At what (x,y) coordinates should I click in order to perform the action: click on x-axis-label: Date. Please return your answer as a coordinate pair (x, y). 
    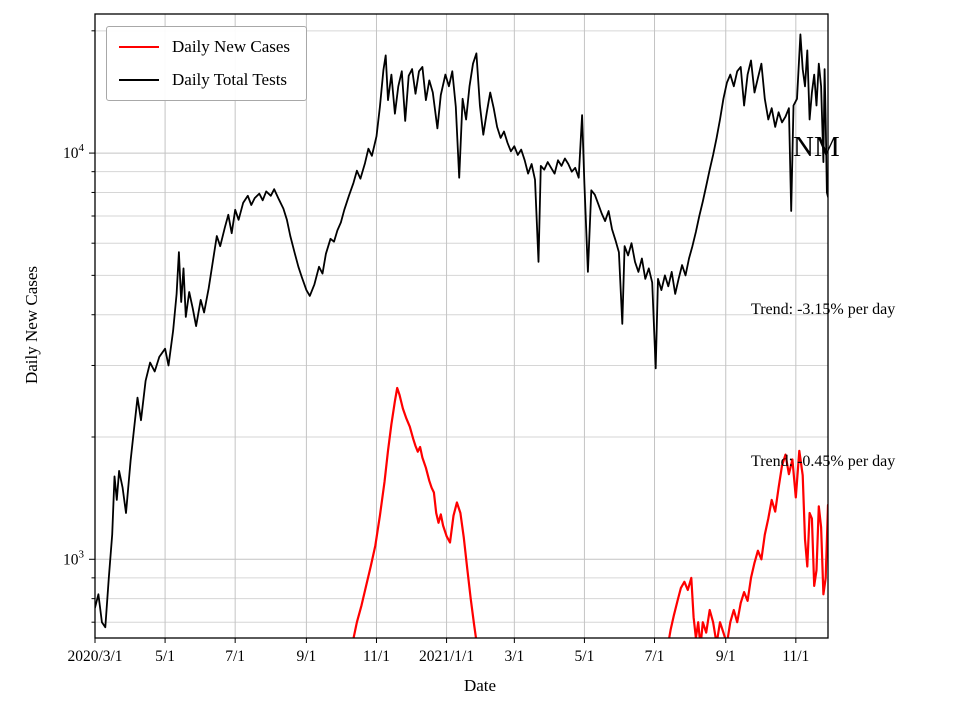
    Looking at the image, I should click on (480, 685).